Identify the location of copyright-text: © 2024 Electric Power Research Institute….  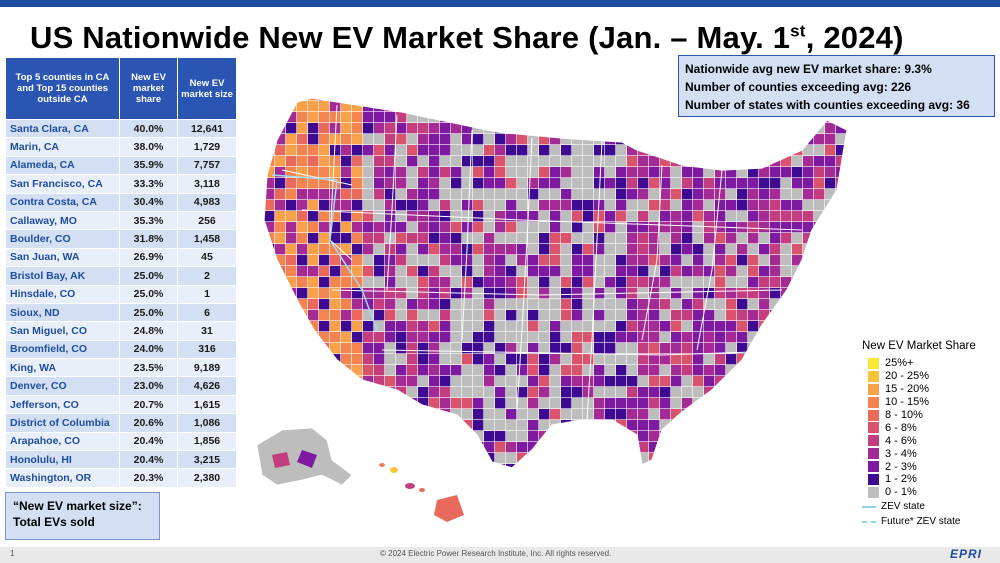
(496, 553).